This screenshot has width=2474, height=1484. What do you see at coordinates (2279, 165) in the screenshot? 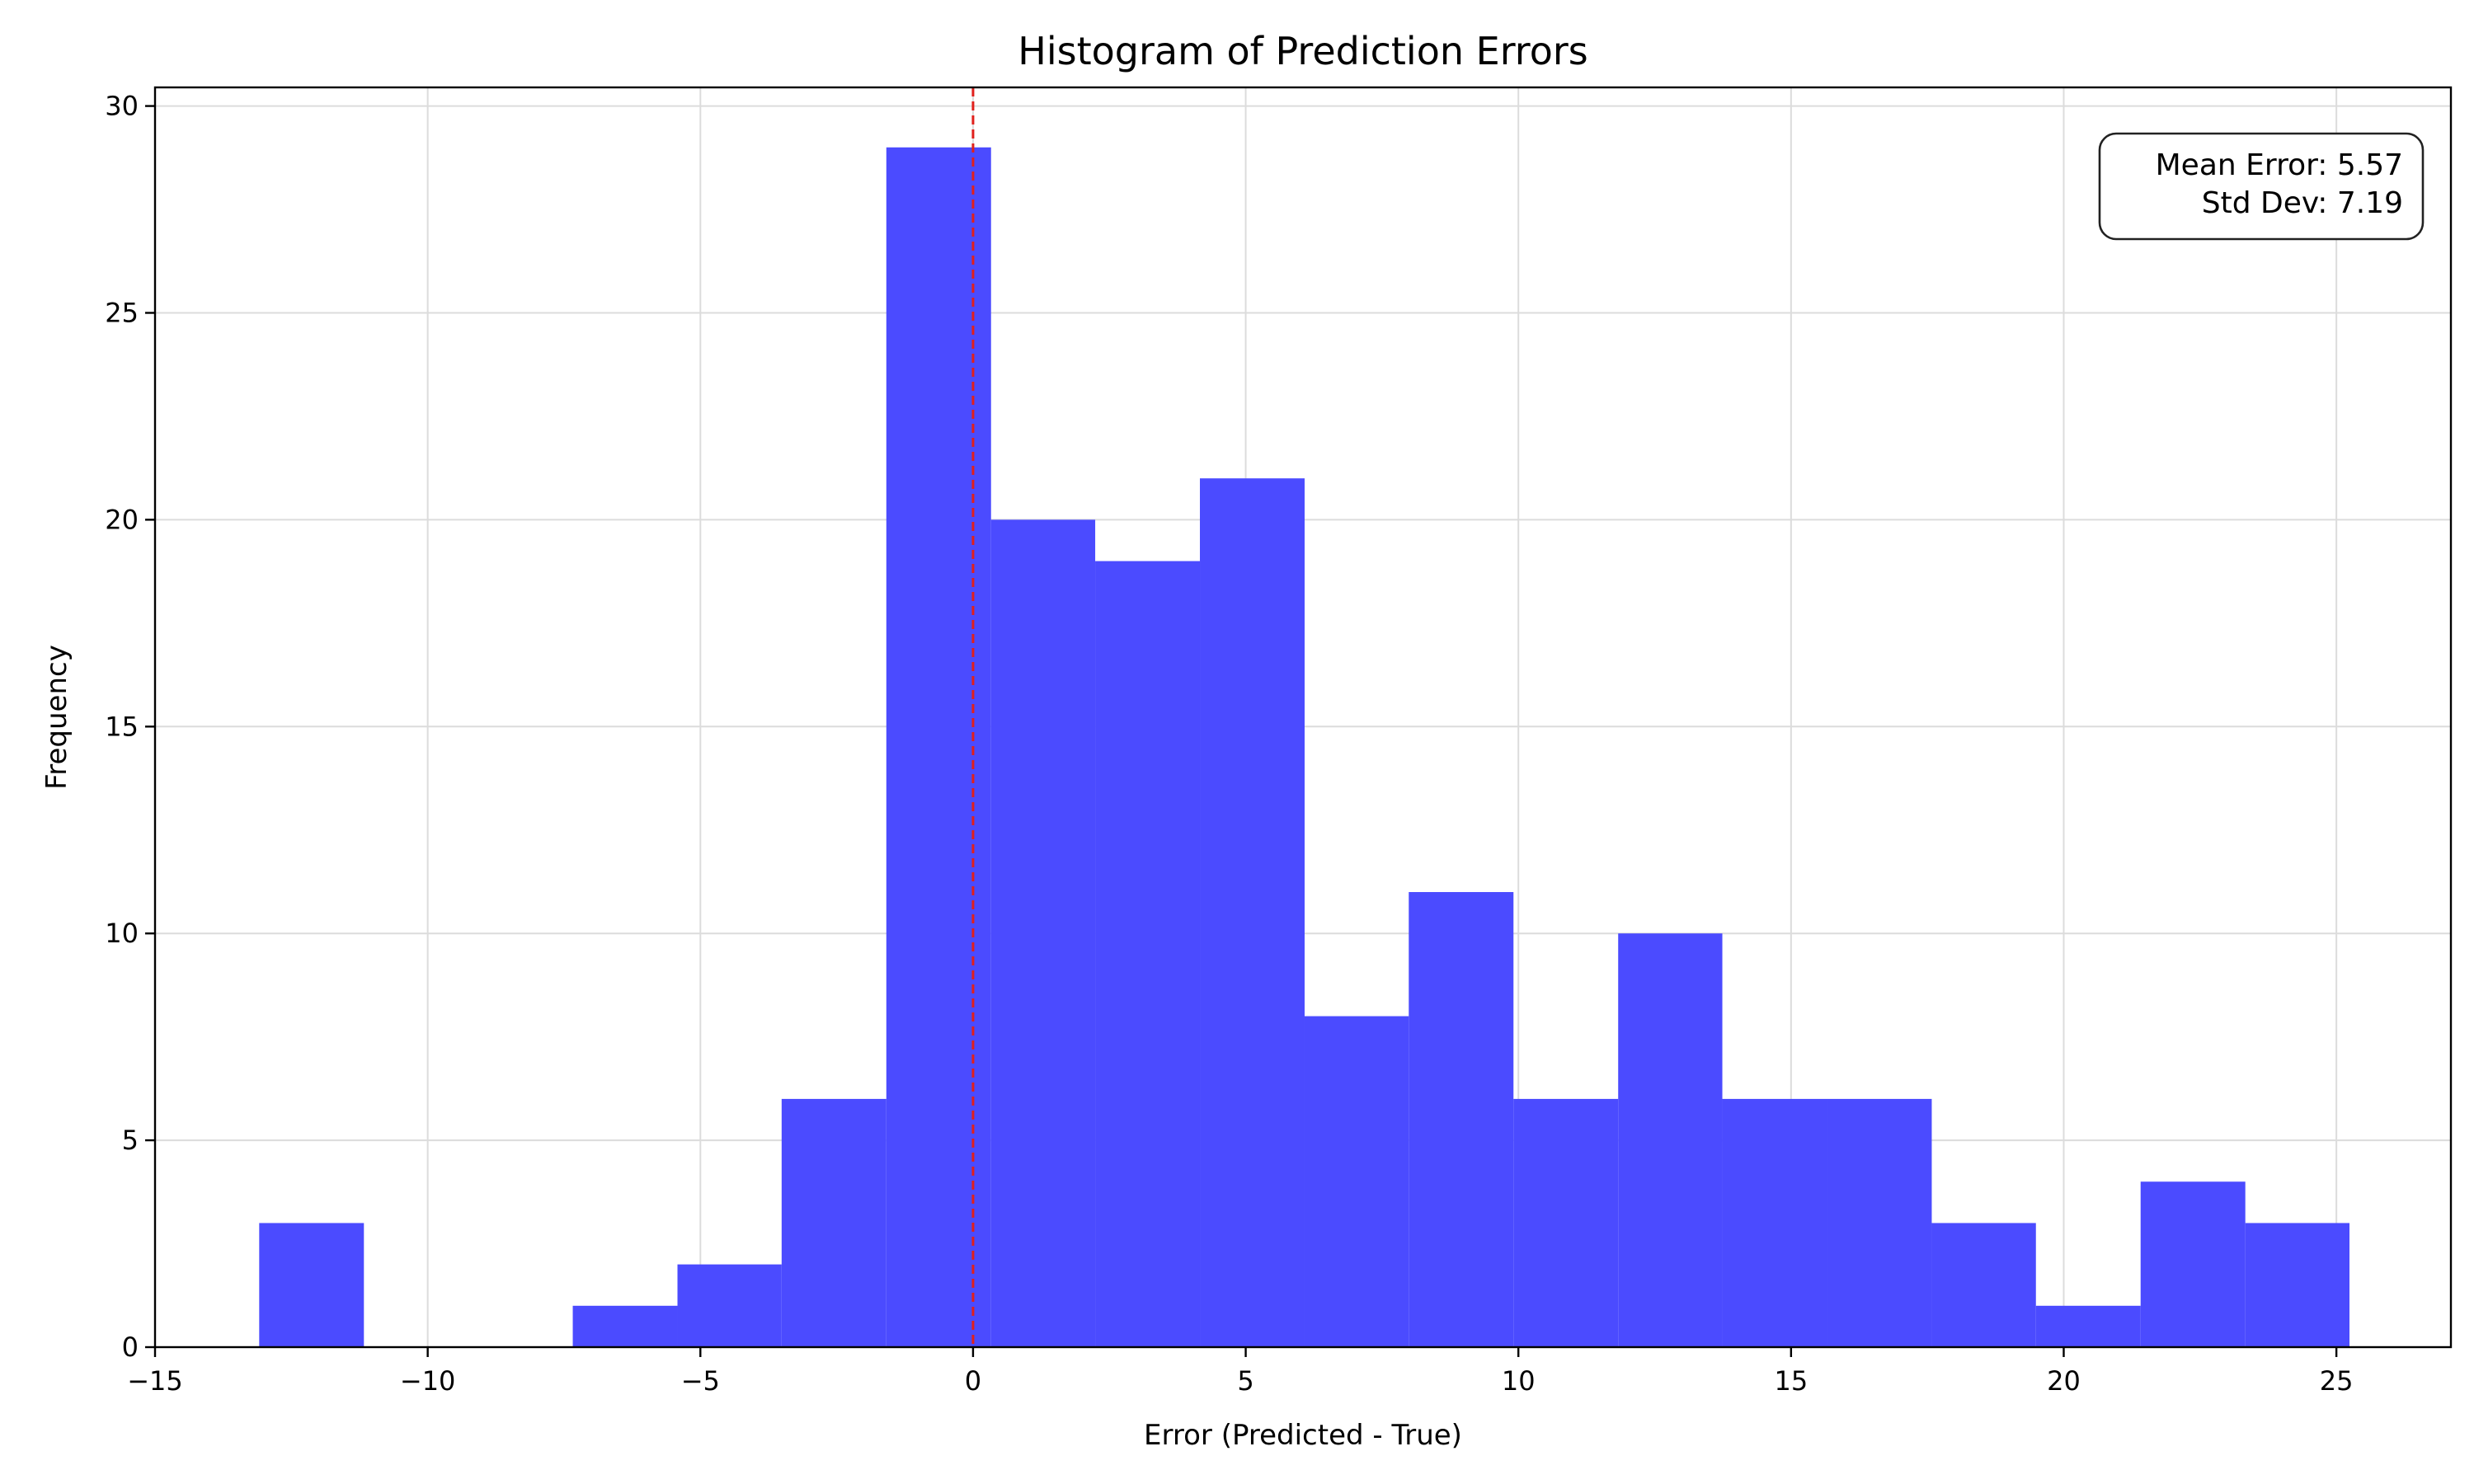
I see `mean-error-text: Mean Error: 5.57` at bounding box center [2279, 165].